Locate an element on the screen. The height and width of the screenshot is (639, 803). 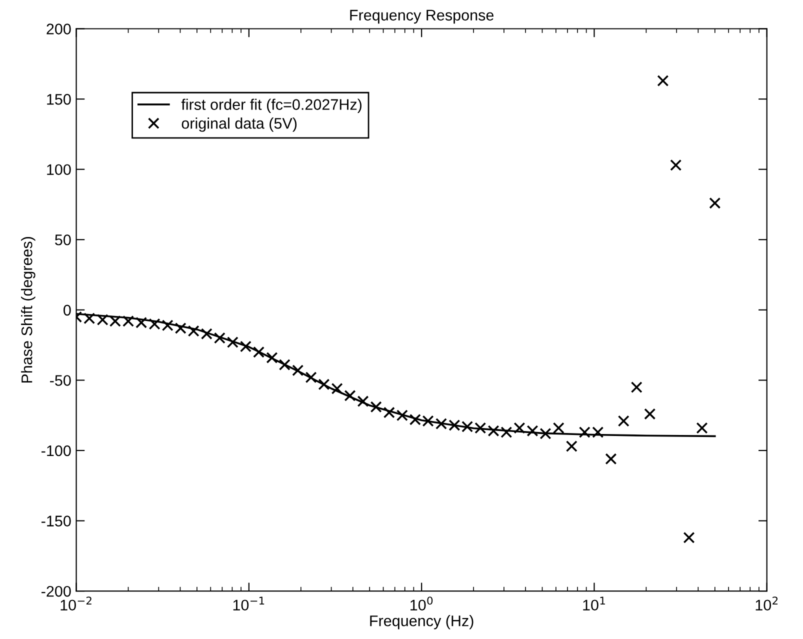
y-tick-label: 200 is located at coordinates (58, 29).